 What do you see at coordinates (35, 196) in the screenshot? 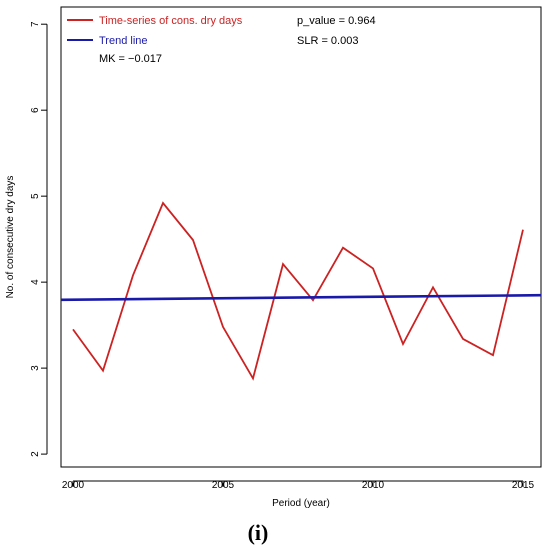
I see `y-tick-label: 5` at bounding box center [35, 196].